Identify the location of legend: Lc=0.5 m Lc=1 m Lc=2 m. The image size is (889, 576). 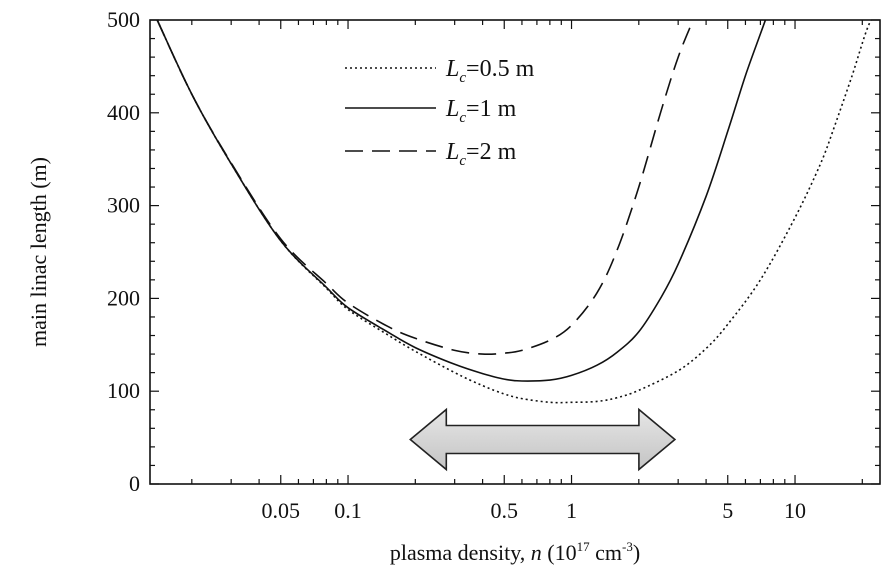
(440, 112).